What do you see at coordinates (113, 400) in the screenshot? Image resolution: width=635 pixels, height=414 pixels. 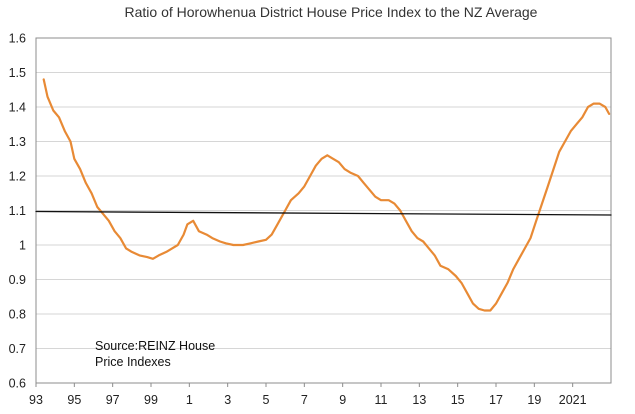 I see `x-tick-label: 97` at bounding box center [113, 400].